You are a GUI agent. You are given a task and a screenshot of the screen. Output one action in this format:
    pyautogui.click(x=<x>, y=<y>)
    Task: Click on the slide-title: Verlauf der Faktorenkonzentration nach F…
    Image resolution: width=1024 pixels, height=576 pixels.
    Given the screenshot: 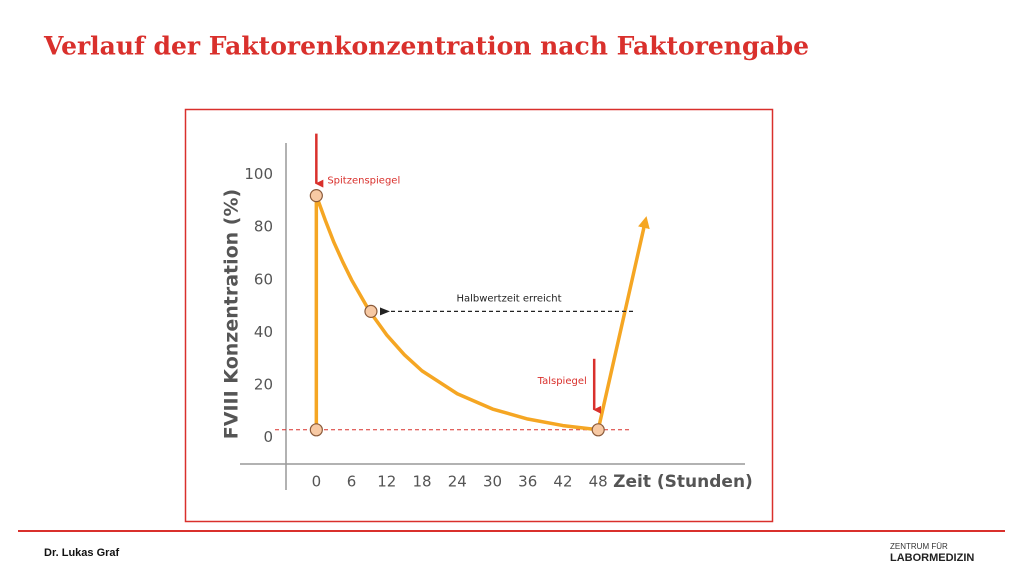 What is the action you would take?
    pyautogui.click(x=426, y=46)
    